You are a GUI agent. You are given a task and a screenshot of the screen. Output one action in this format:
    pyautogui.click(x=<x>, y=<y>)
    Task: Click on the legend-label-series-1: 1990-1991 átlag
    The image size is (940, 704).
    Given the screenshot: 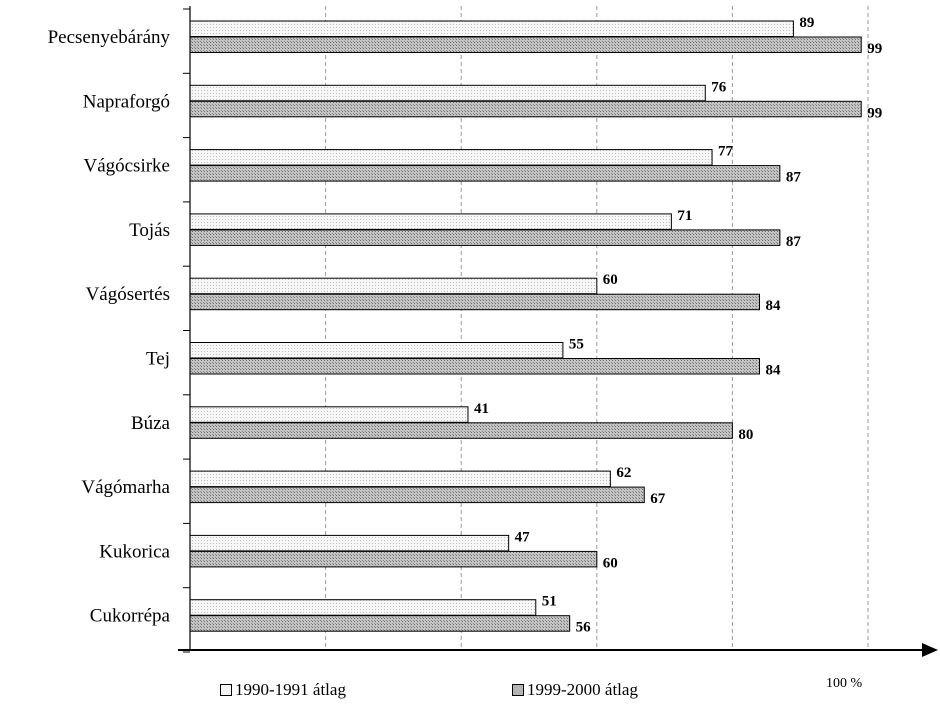 What is the action you would take?
    pyautogui.click(x=290, y=689)
    